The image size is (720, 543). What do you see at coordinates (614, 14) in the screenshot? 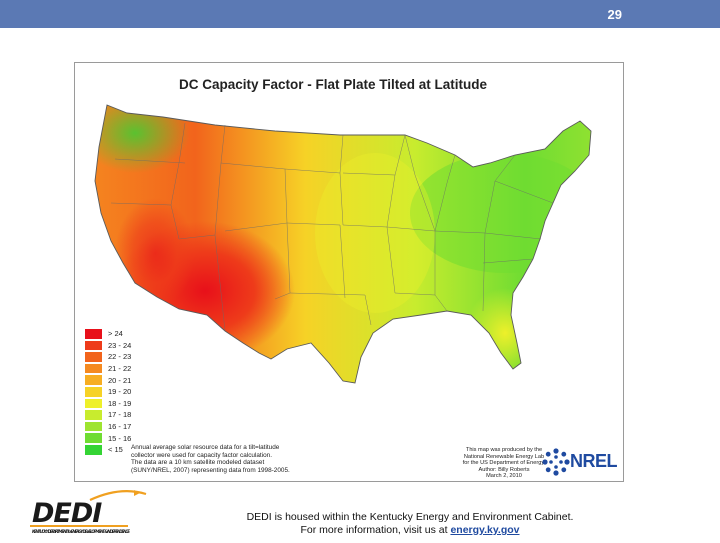
I see `slide-number: 29` at bounding box center [614, 14].